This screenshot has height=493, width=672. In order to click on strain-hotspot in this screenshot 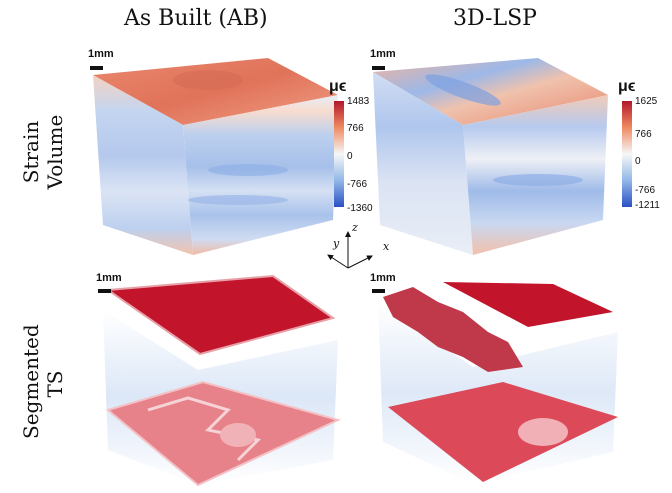, I will do `click(208, 80)`.